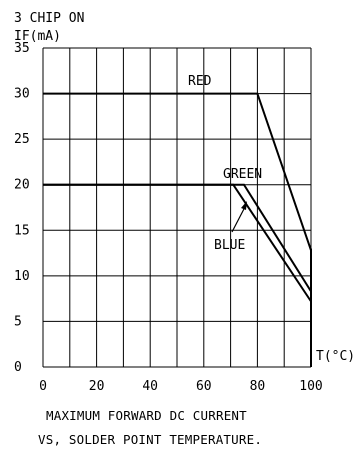 The height and width of the screenshot is (457, 353). I want to click on y-axis-label: IF(mA), so click(37, 36).